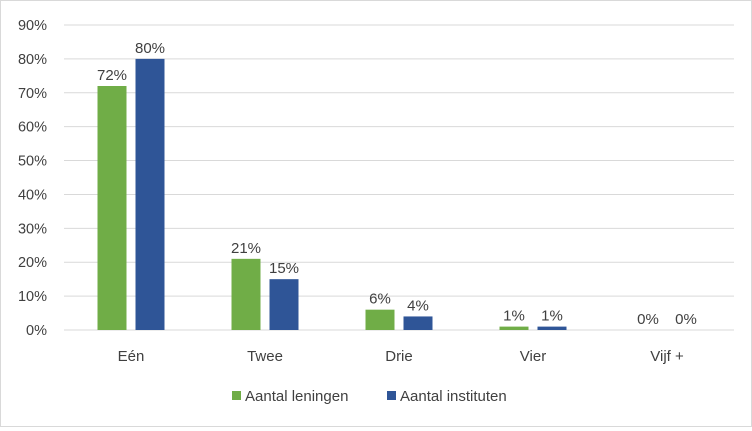  Describe the element at coordinates (32, 263) in the screenshot. I see `y-tick-label: 20%` at that location.